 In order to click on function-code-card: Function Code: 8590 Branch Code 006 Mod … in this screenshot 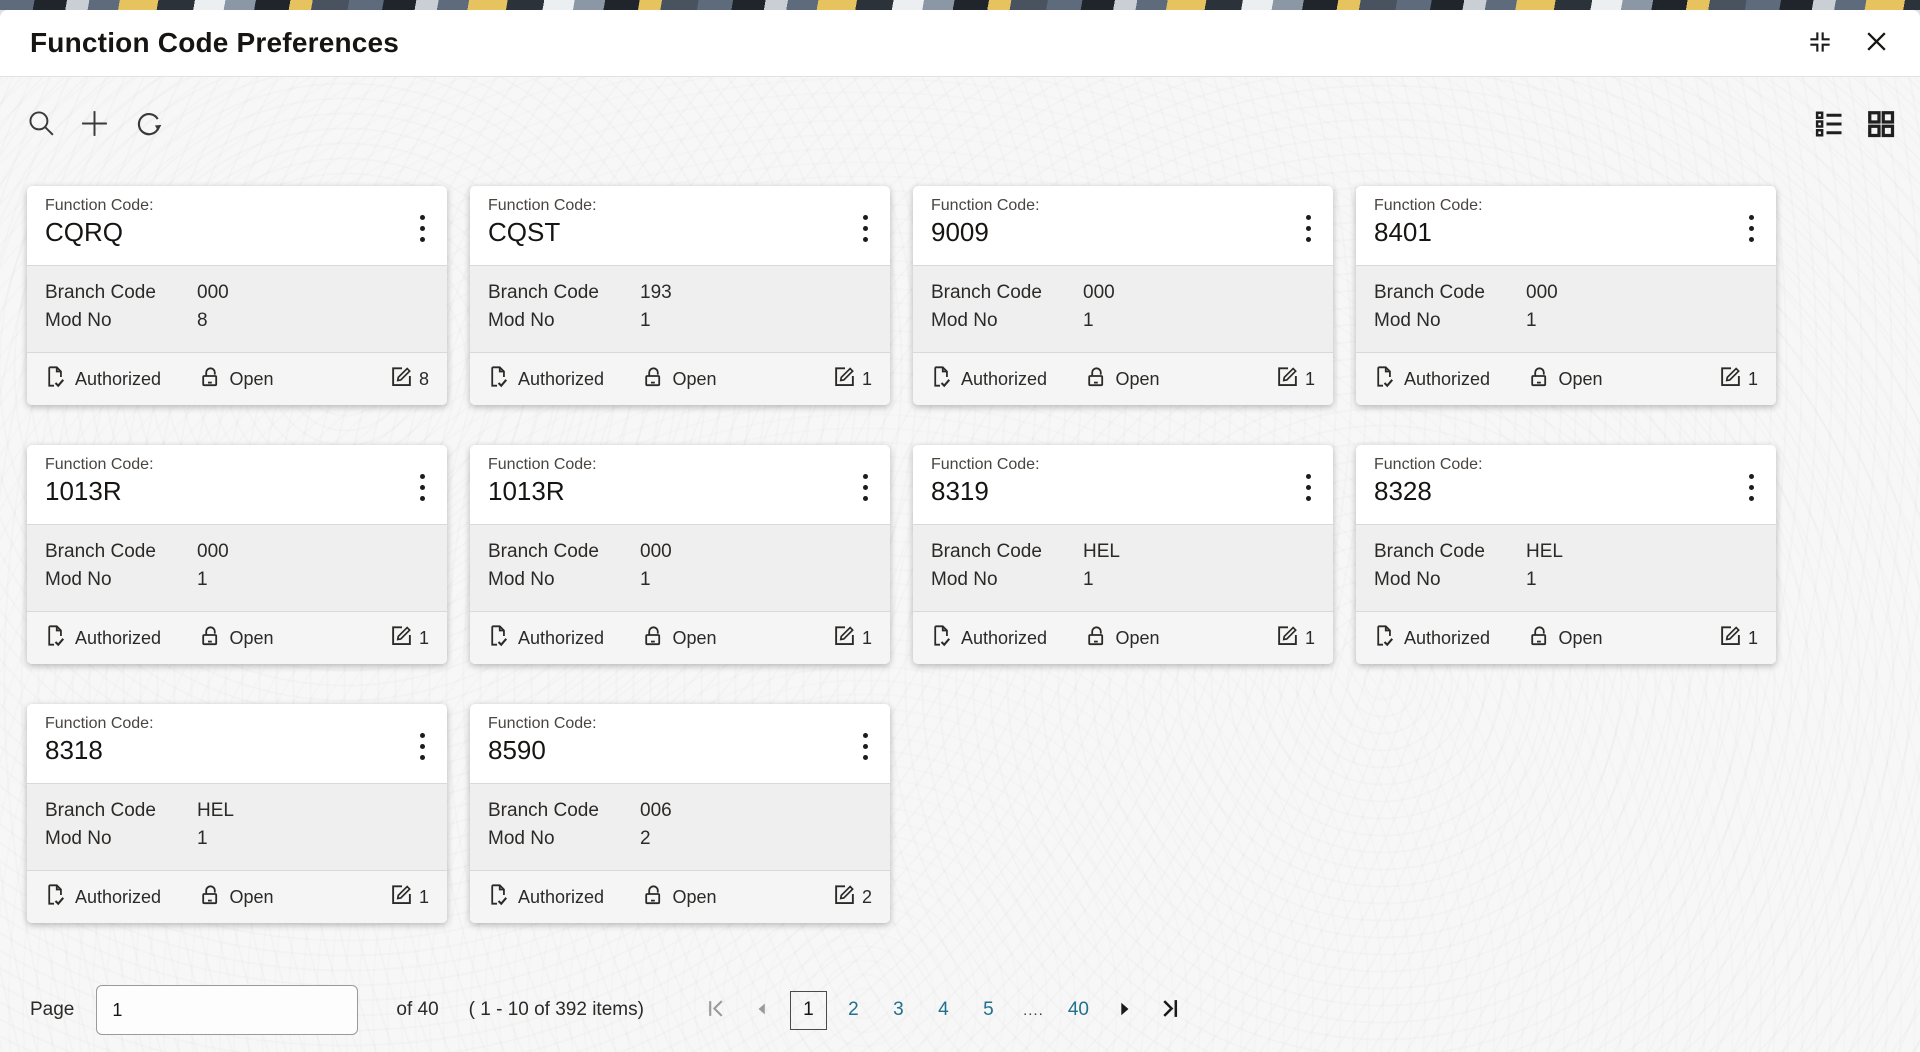, I will do `click(680, 813)`.